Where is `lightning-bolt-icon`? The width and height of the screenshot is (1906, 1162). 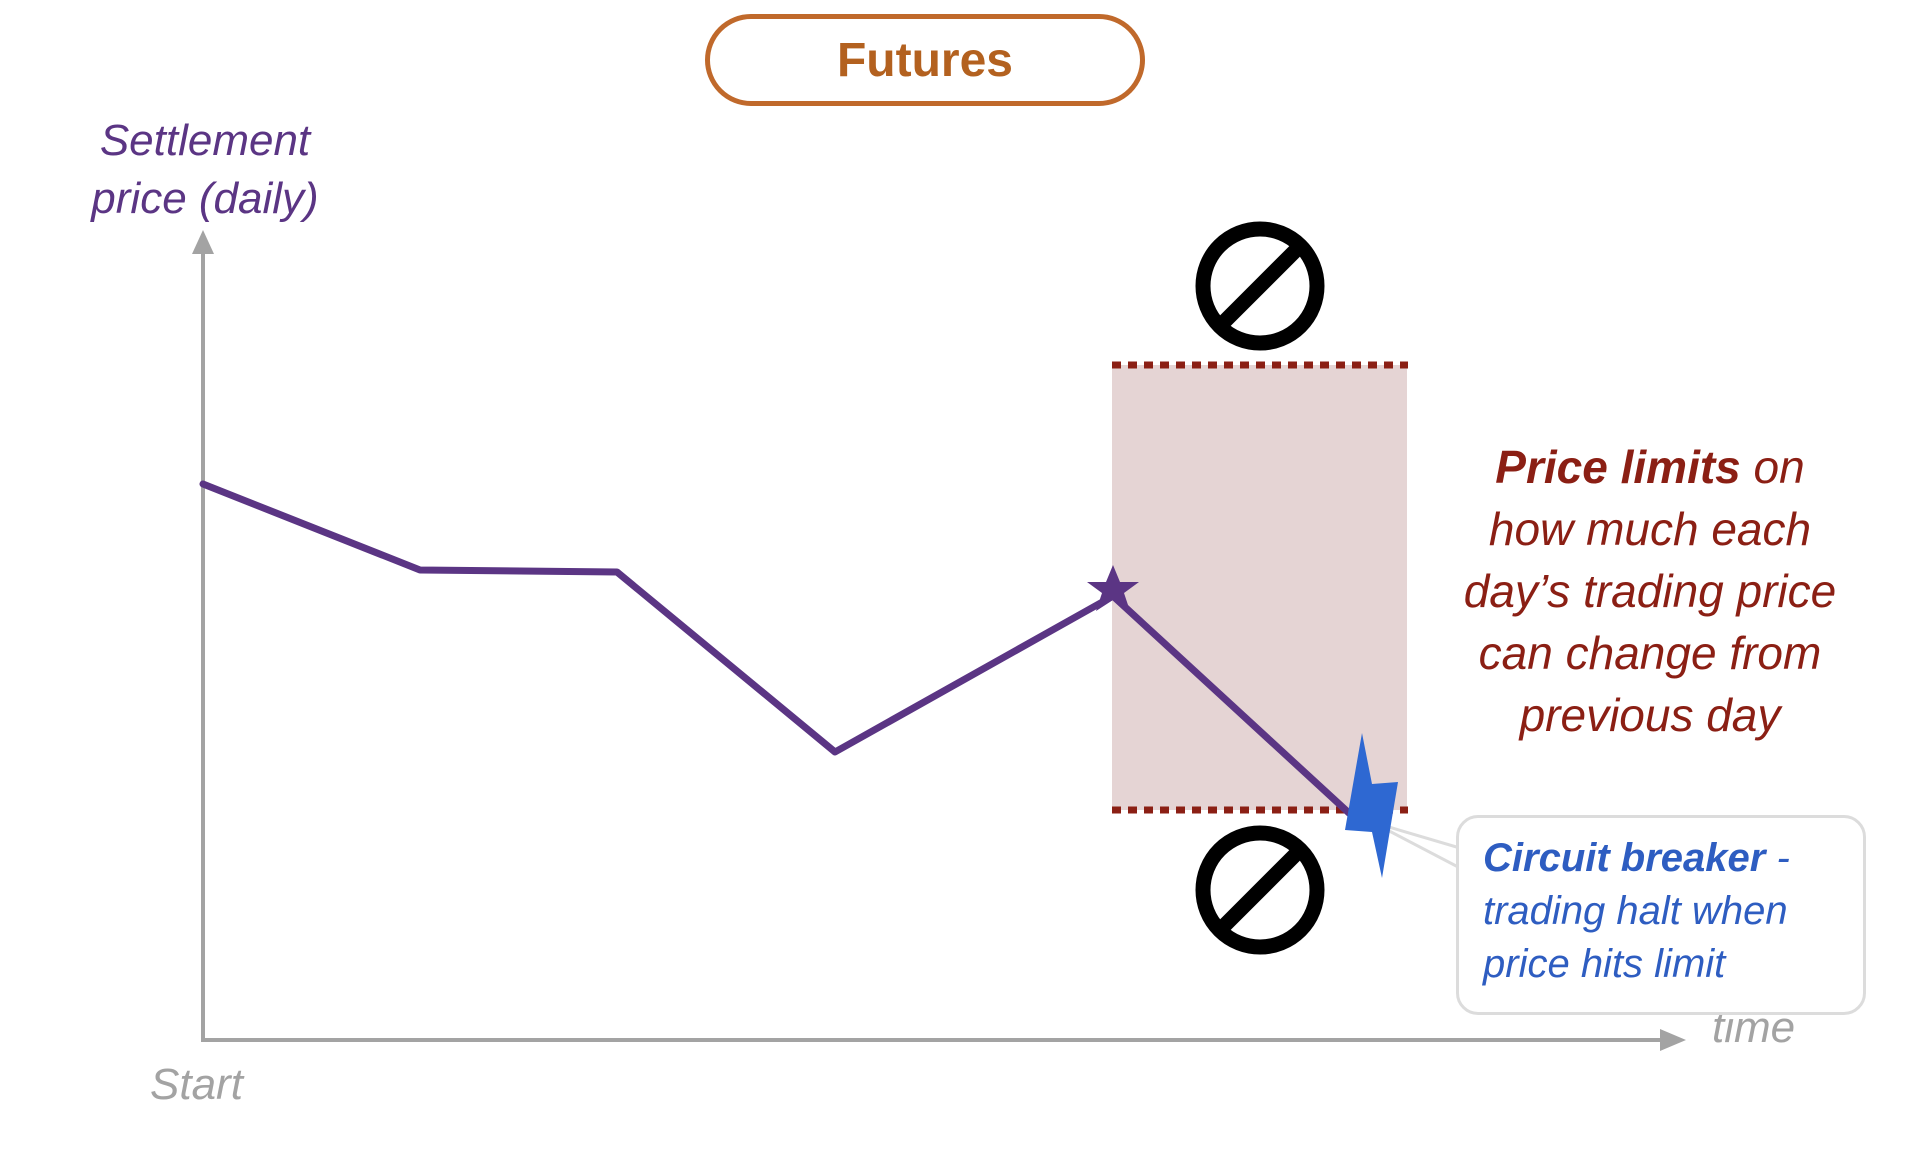
lightning-bolt-icon is located at coordinates (1371, 805).